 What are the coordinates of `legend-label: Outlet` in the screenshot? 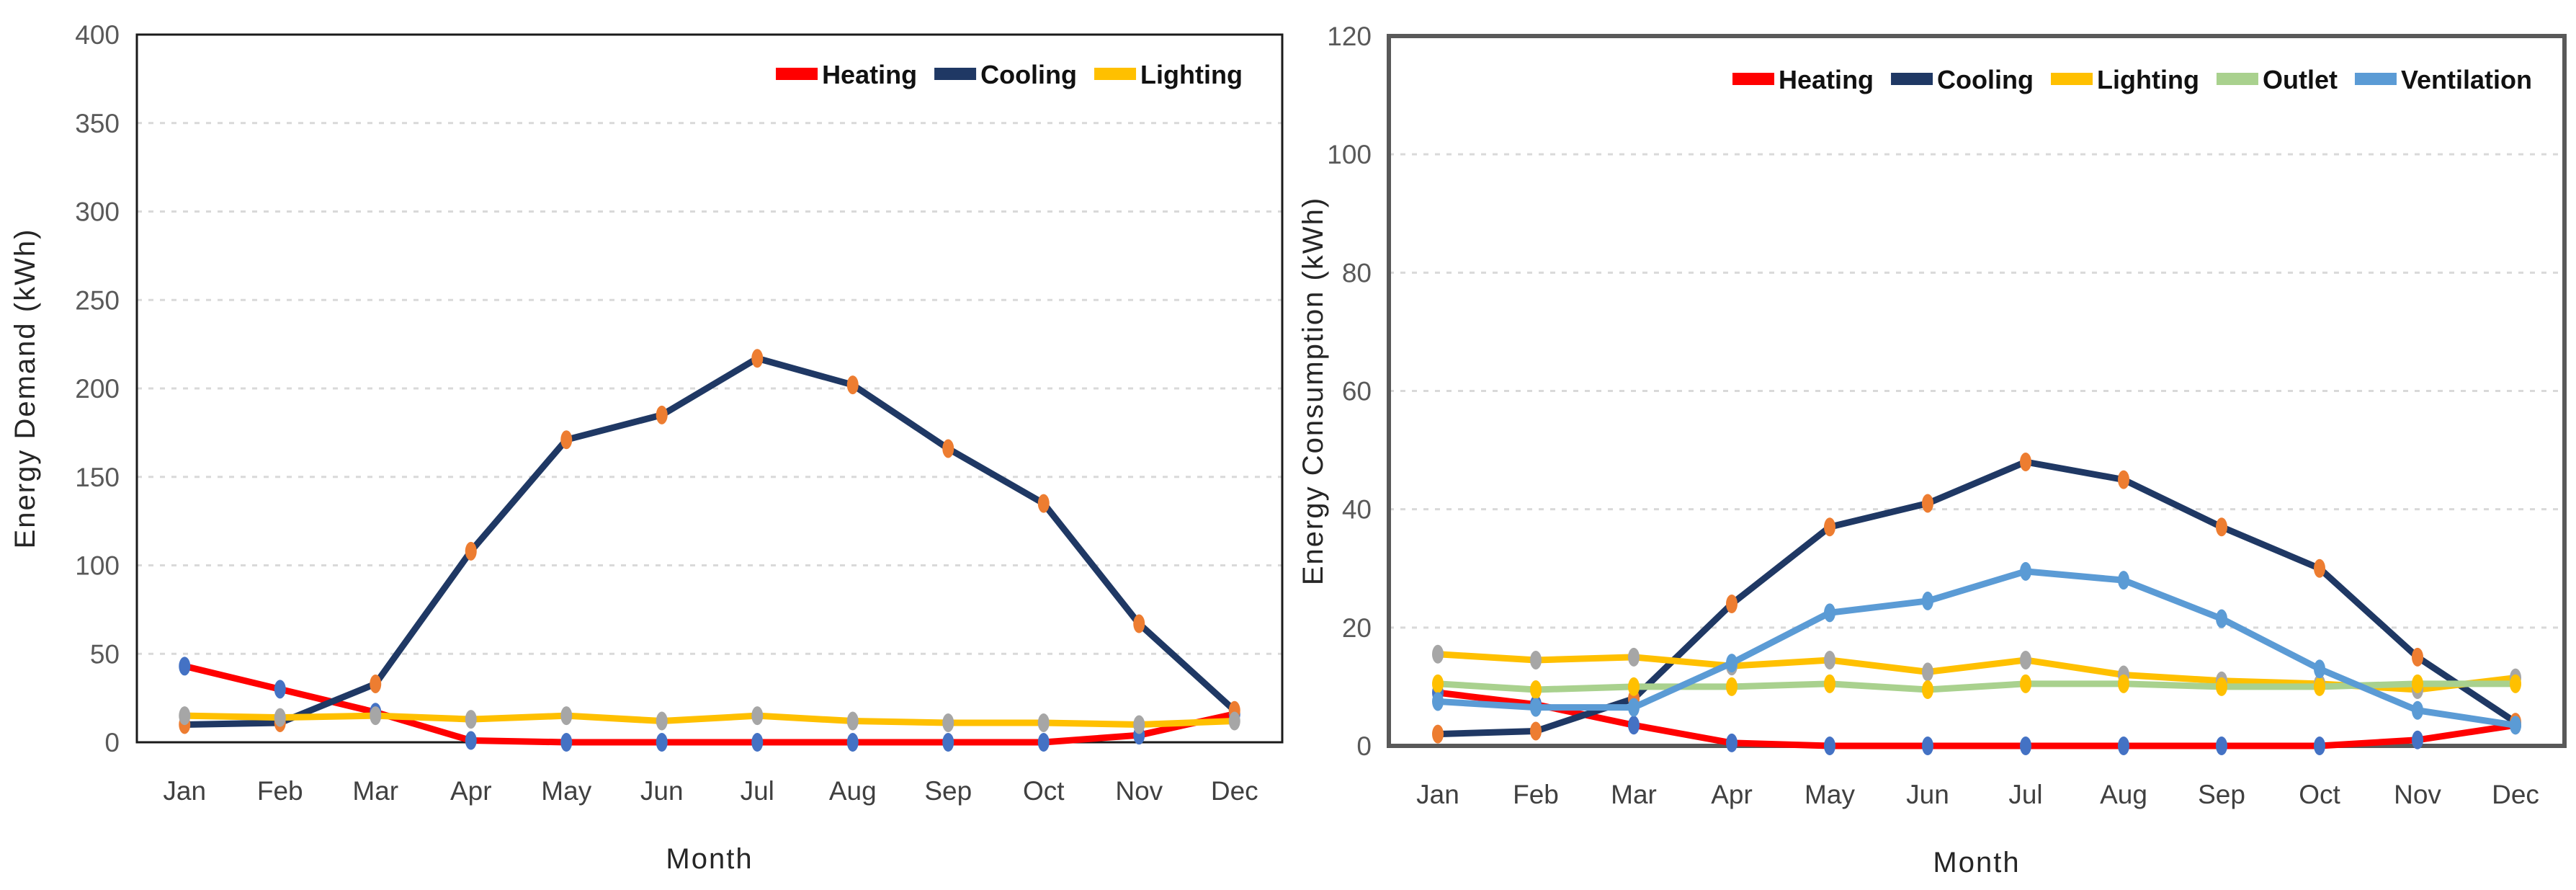 It's located at (2300, 79).